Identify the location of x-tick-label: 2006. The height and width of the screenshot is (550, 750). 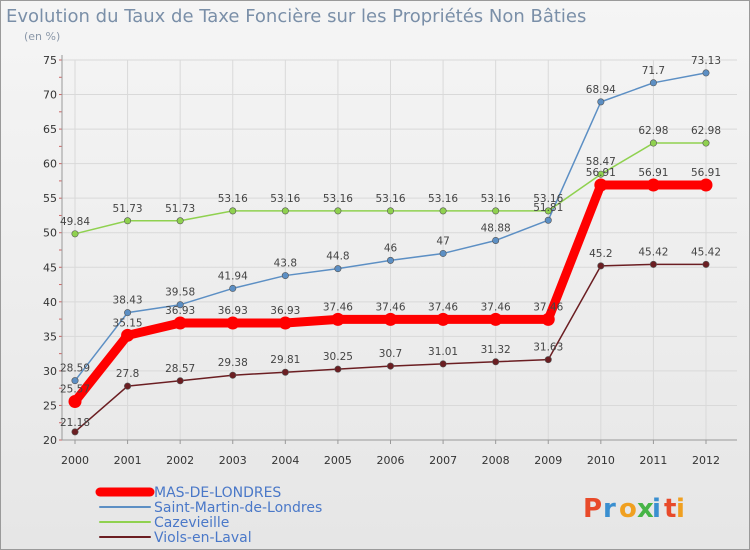
(391, 460).